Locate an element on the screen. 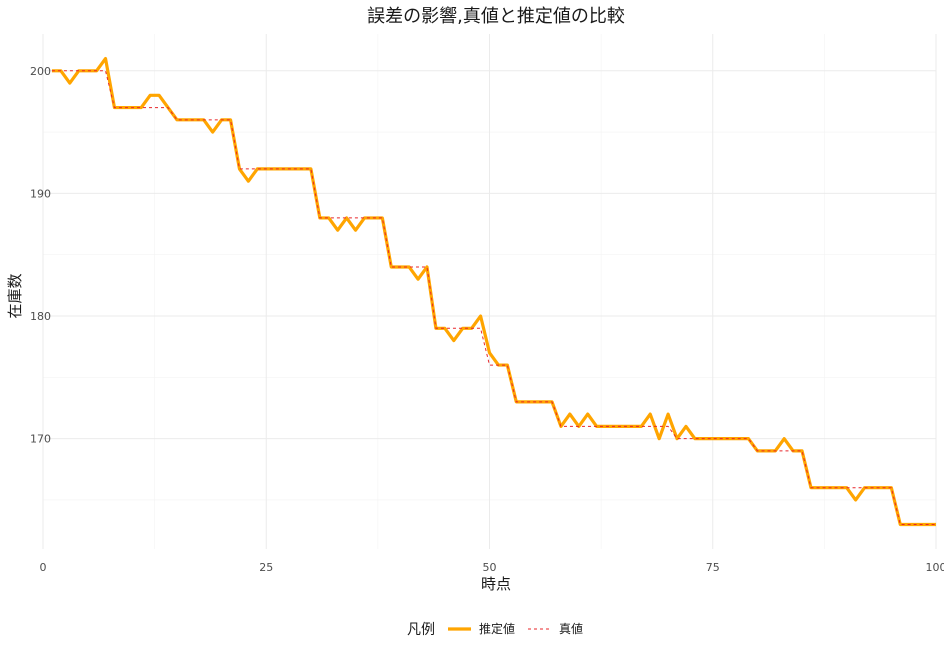  x-axis-title: 時点 is located at coordinates (496, 584).